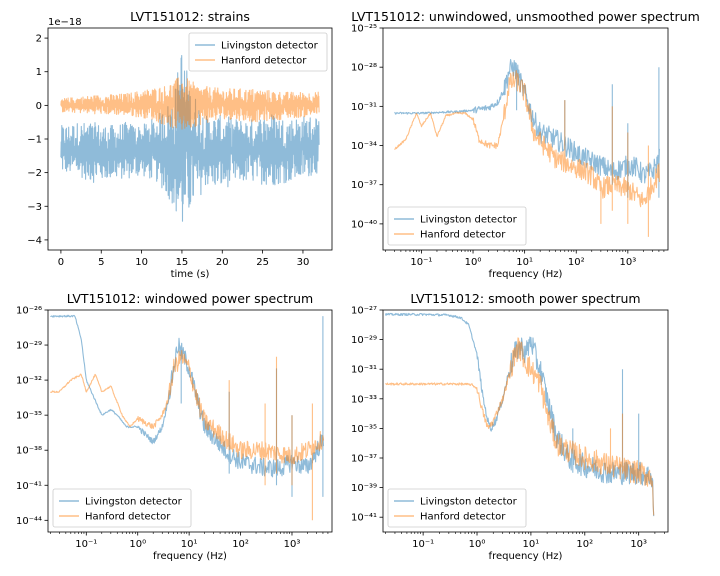 The height and width of the screenshot is (576, 720). What do you see at coordinates (364, 488) in the screenshot?
I see `y-tick-label: 10⁻³⁹` at bounding box center [364, 488].